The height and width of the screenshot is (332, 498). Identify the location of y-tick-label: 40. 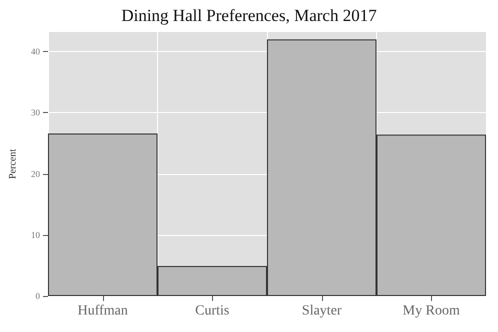
(35, 51).